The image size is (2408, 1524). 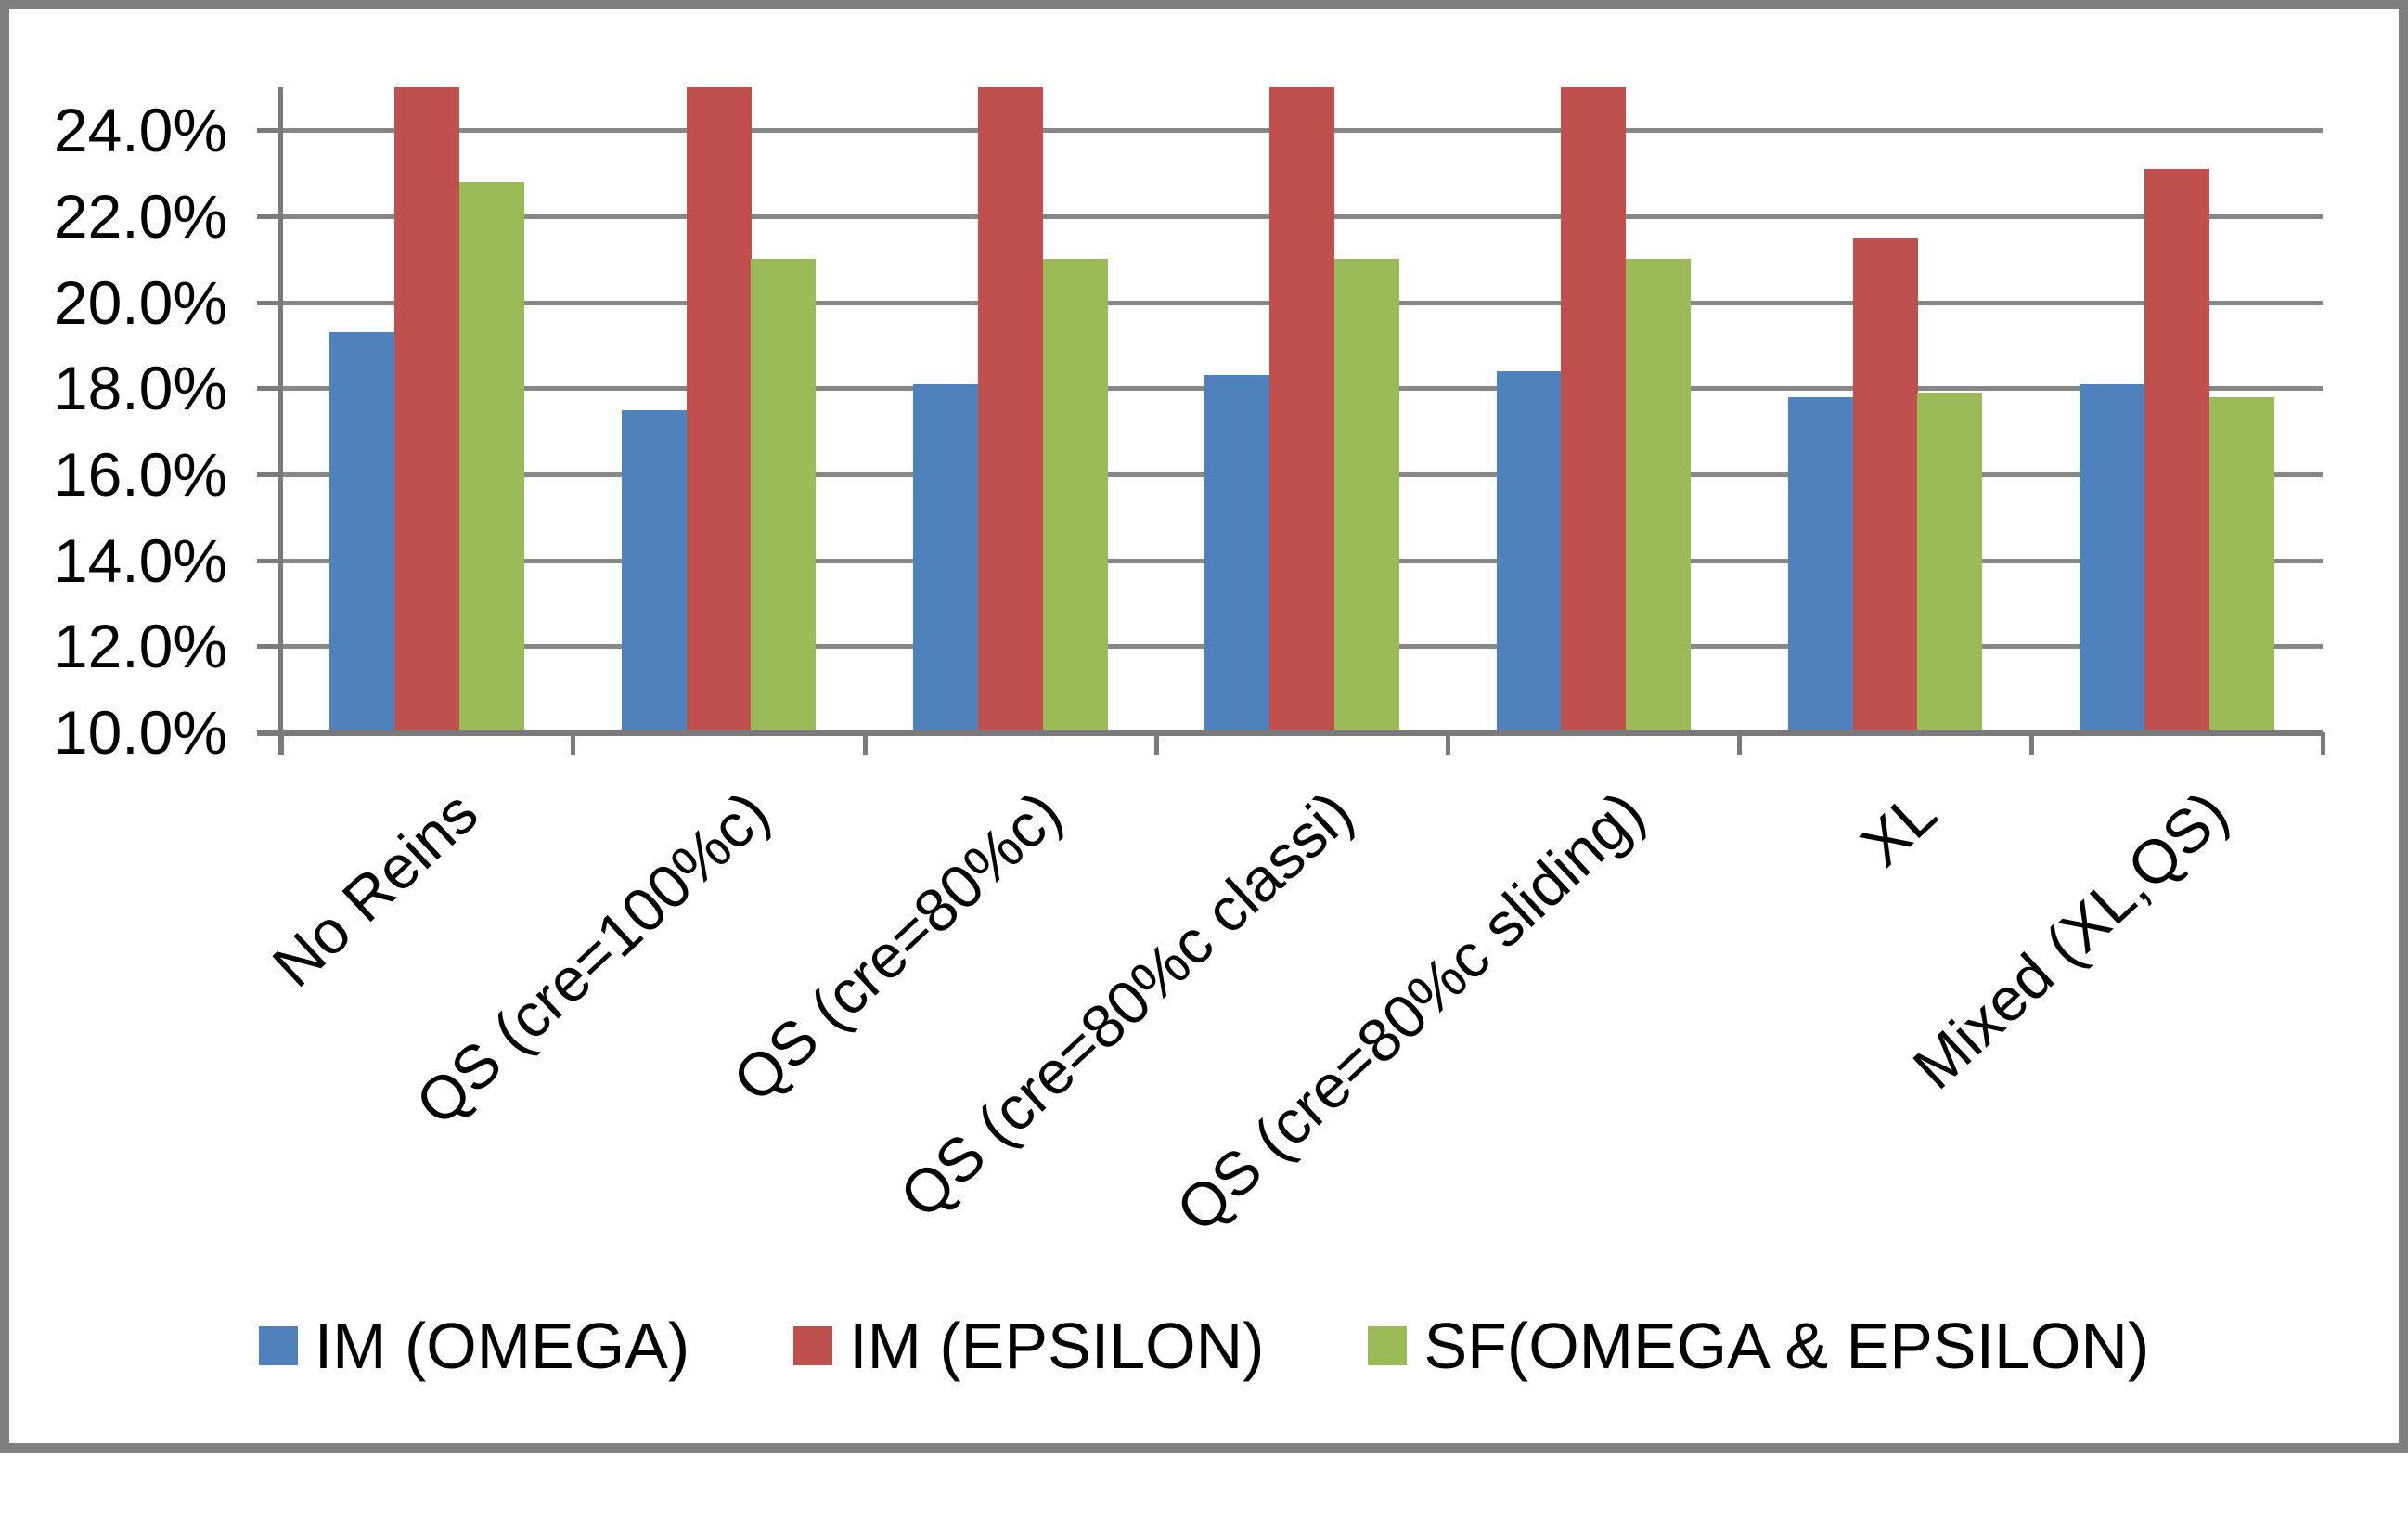 I want to click on x-axis-line, so click(x=1290, y=733).